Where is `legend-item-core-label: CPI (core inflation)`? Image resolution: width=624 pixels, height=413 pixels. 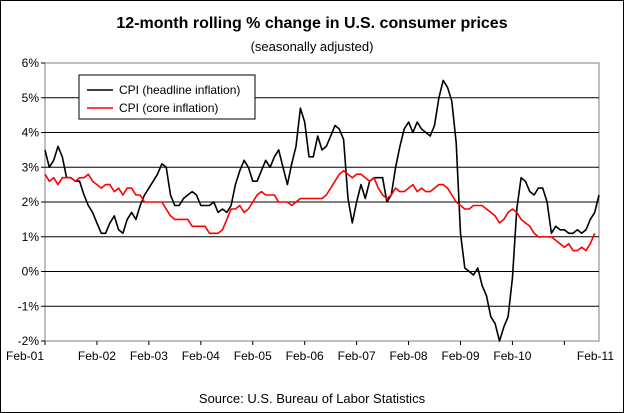 legend-item-core-label: CPI (core inflation) is located at coordinates (168, 108).